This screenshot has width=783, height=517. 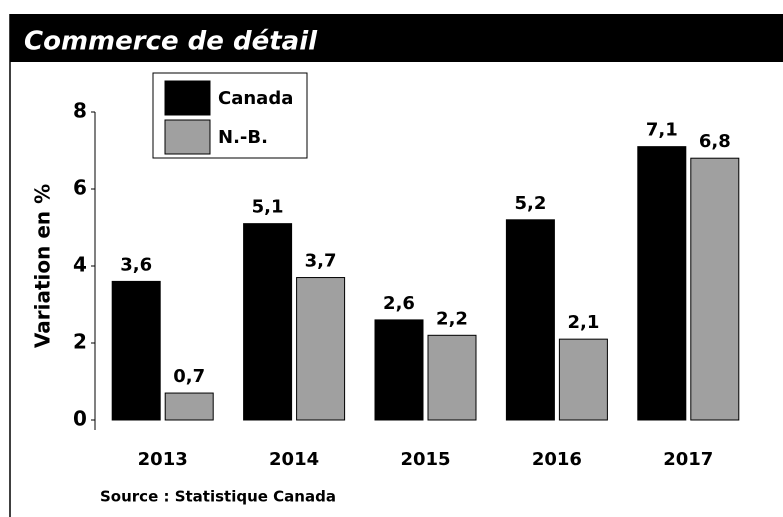 What do you see at coordinates (255, 98) in the screenshot?
I see `legend-label: Canada` at bounding box center [255, 98].